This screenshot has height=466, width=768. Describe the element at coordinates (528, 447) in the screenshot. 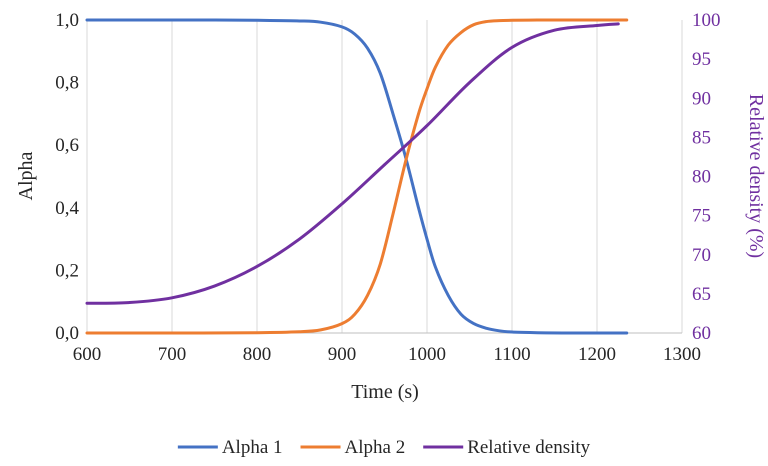

I see `legend-label-relative-density: Relative density` at that location.